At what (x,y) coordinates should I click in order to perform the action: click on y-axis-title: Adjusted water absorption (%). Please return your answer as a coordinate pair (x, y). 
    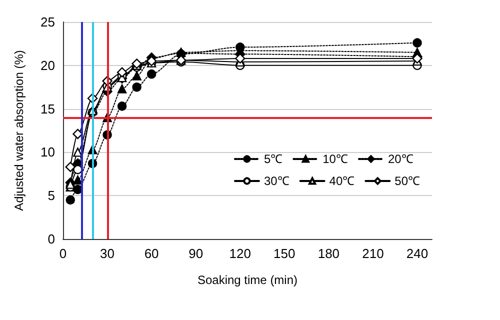
    Looking at the image, I should click on (19, 130).